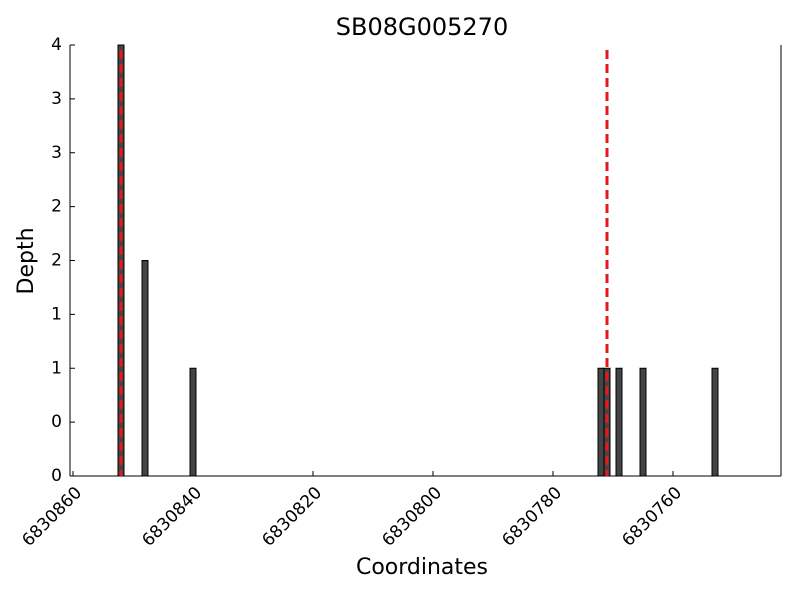 This screenshot has width=800, height=600. Describe the element at coordinates (52, 517) in the screenshot. I see `x-tick-label: 6830860` at that location.